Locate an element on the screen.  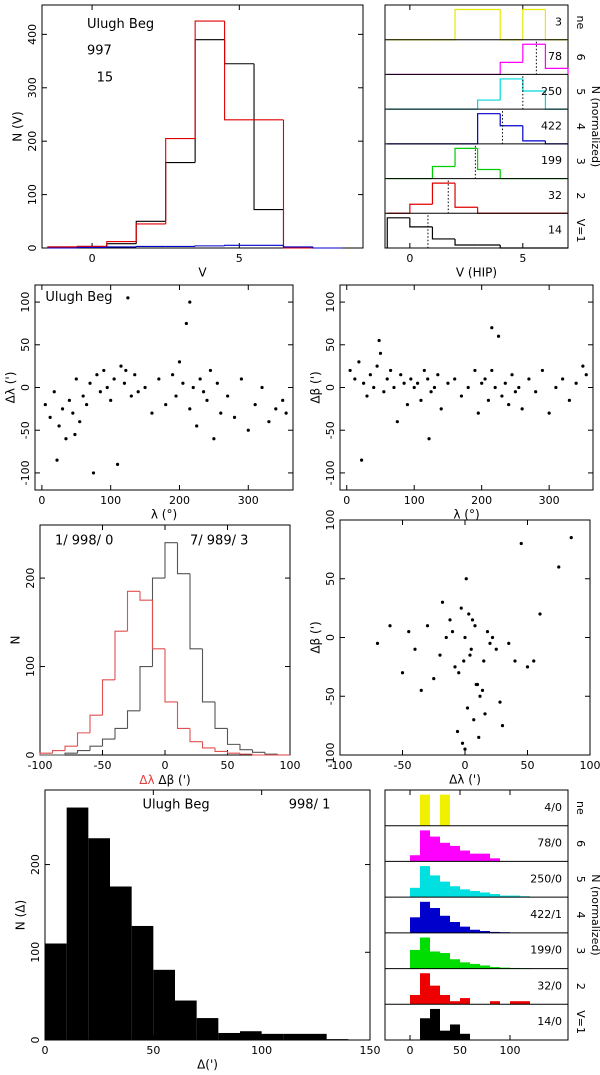
annotation: Ulugh Beg is located at coordinates (176, 805).